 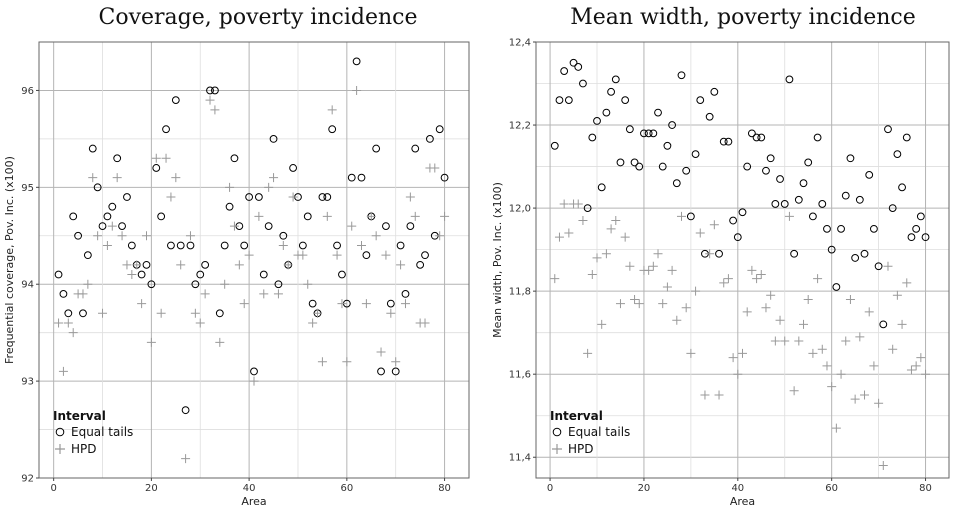 I want to click on x-tick-label: 80, so click(x=925, y=488).